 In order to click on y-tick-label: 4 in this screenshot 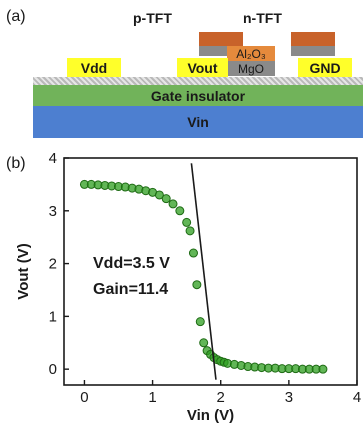, I will do `click(53, 158)`.